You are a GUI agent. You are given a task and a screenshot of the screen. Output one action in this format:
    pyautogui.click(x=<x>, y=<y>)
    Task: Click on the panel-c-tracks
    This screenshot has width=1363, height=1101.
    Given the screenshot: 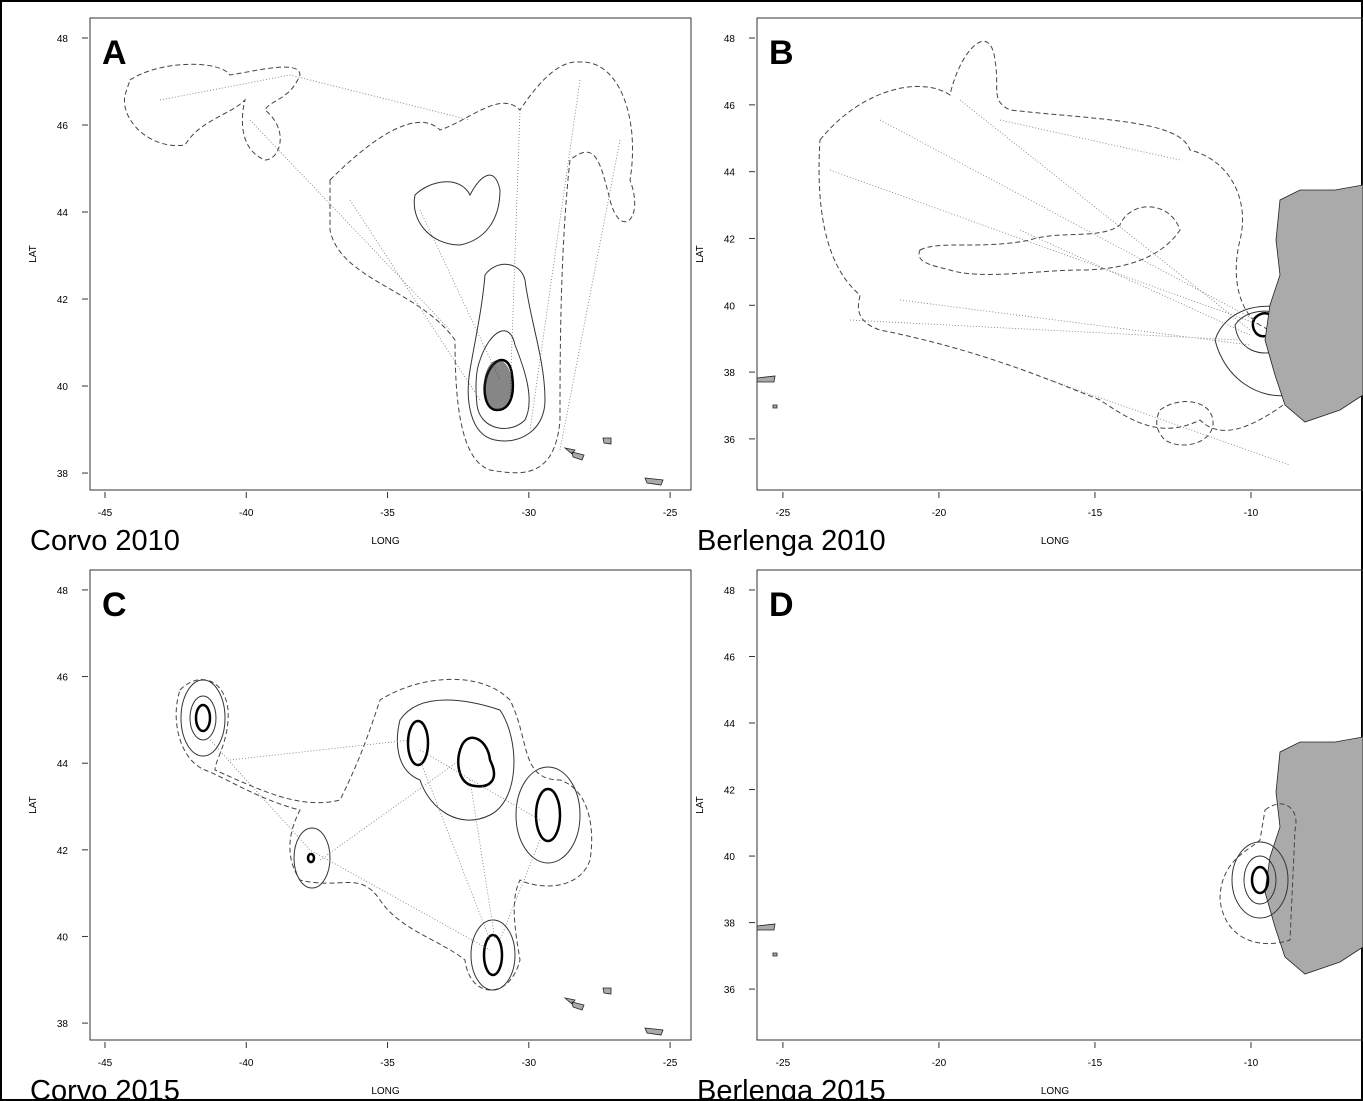 What is the action you would take?
    pyautogui.click(x=419, y=857)
    